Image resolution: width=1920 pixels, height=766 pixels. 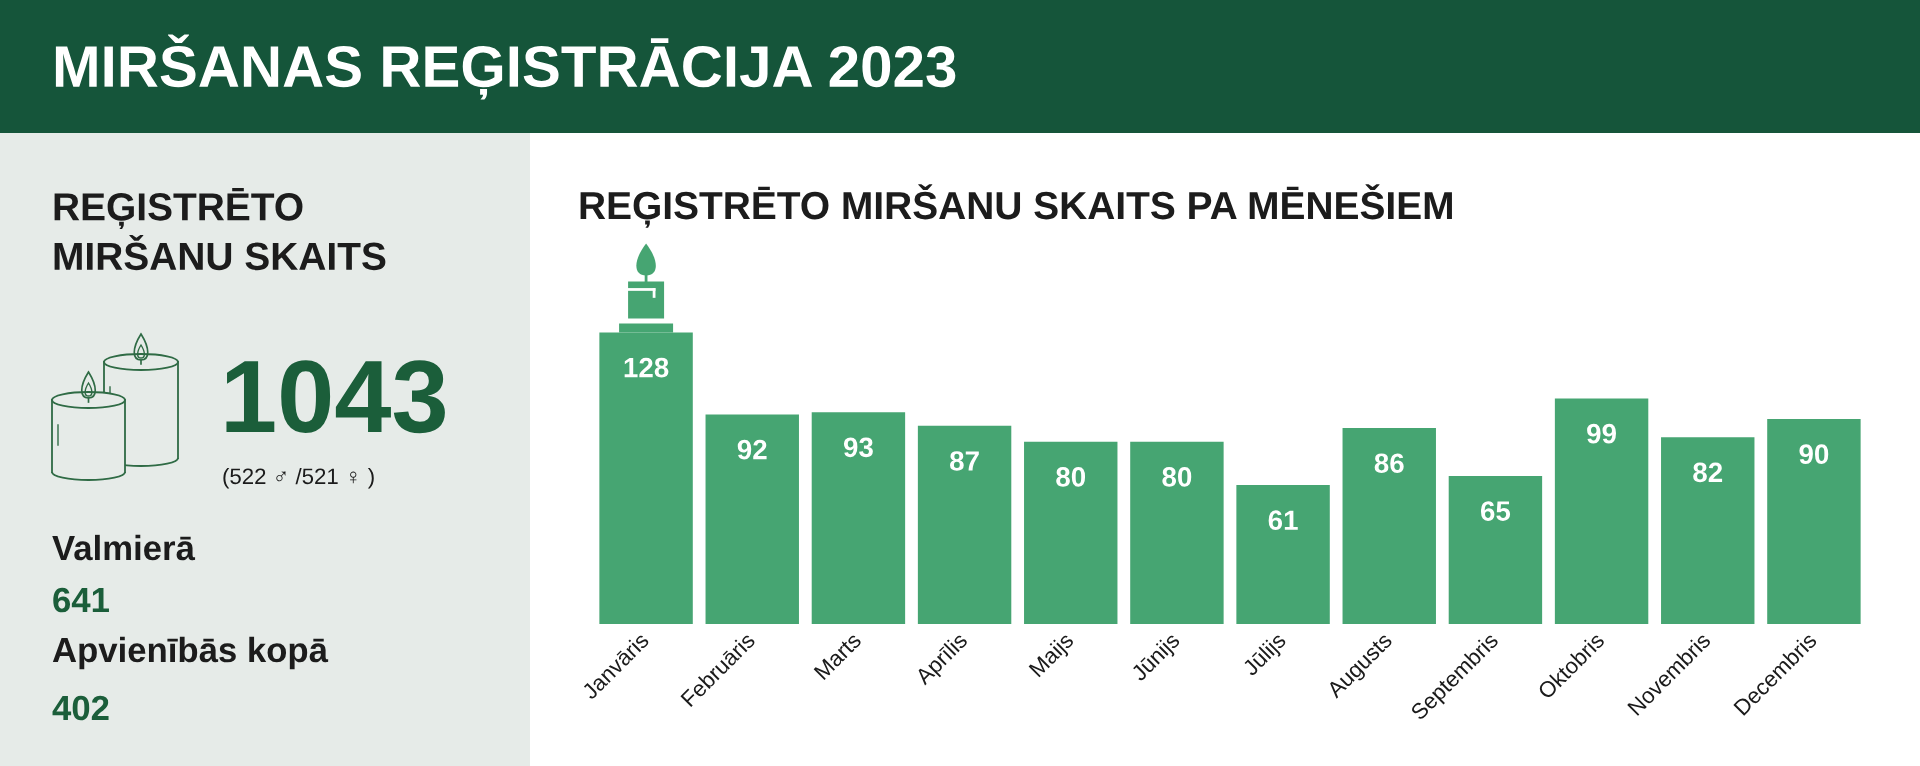 I want to click on text: REĢISTRĒTO MIRŠANU SKAITS, so click(x=220, y=229).